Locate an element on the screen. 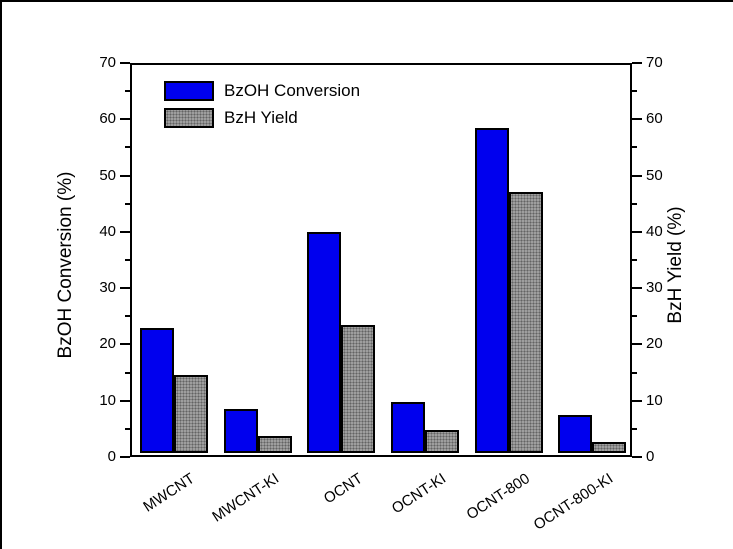 The image size is (733, 549). bar-conversion-OCNT-KI is located at coordinates (407, 427).